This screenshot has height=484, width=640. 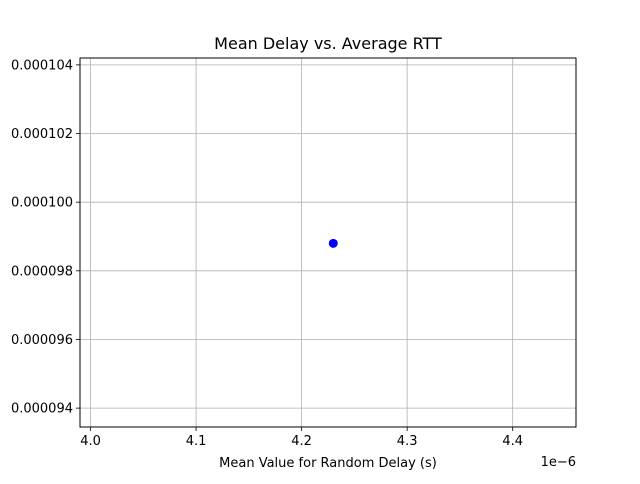 I want to click on x-tick-label: 4.2, so click(x=301, y=441).